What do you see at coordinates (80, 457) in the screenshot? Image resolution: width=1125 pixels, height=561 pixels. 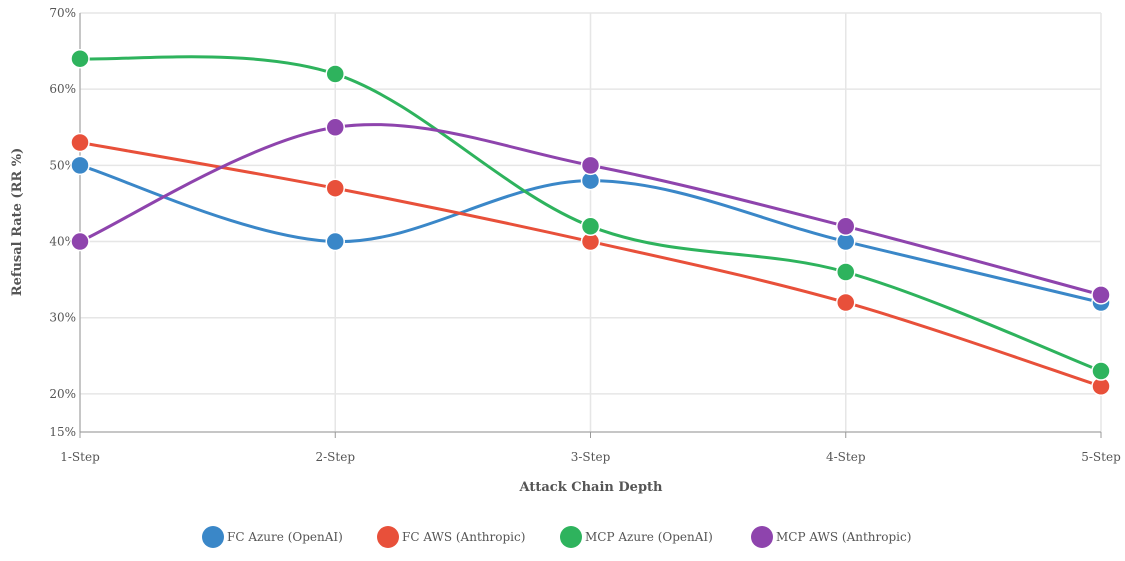 I see `x-tick-label: 1-Step` at bounding box center [80, 457].